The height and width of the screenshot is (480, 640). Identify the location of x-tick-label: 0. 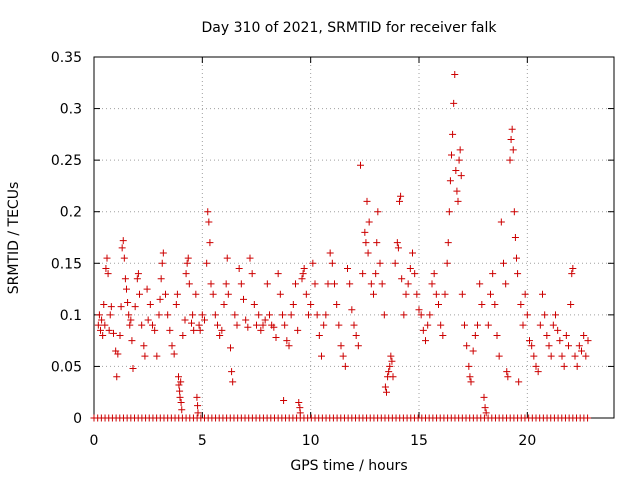
(94, 441).